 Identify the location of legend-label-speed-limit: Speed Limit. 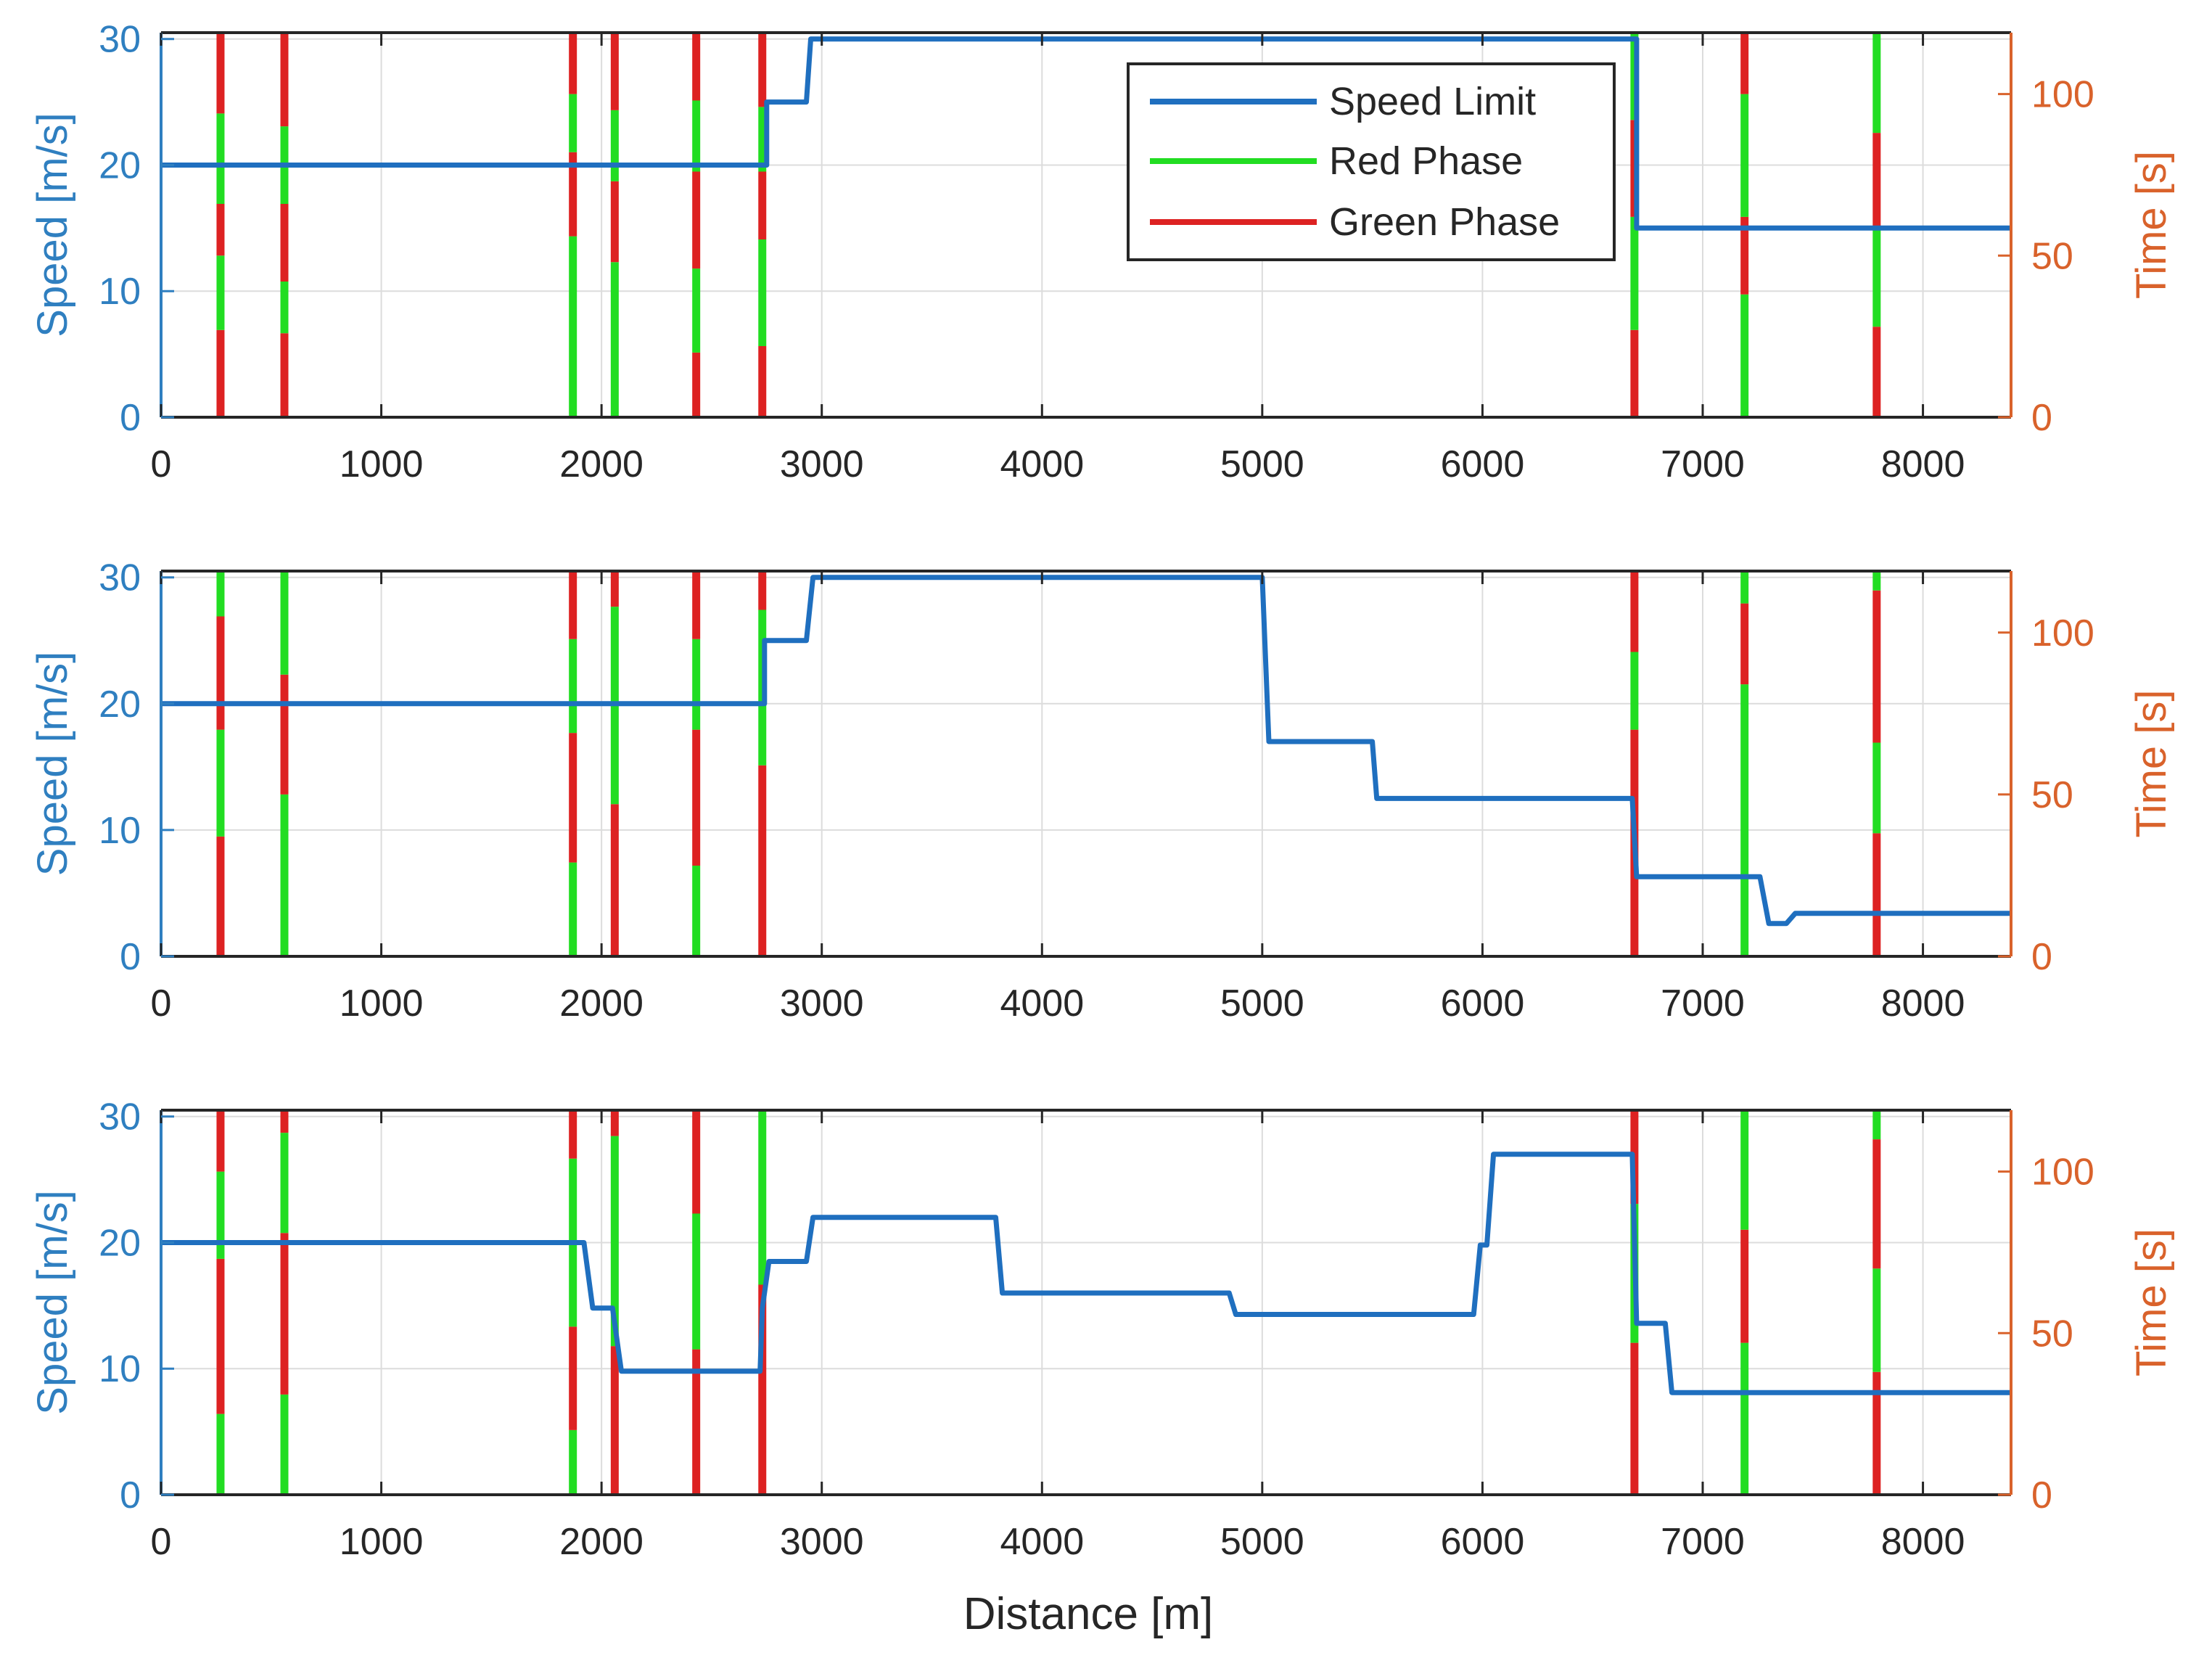
(1433, 102).